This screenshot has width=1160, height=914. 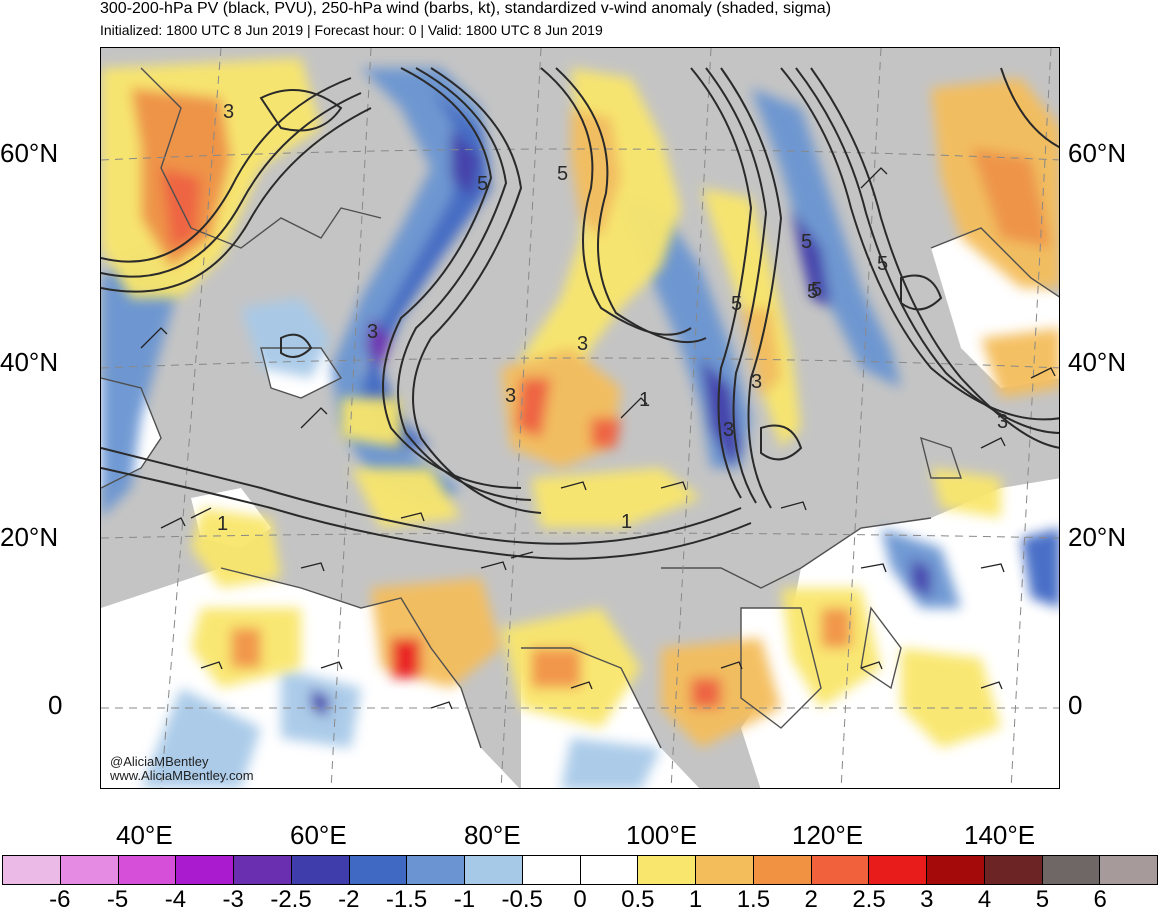 I want to click on colorbar, so click(x=580, y=870).